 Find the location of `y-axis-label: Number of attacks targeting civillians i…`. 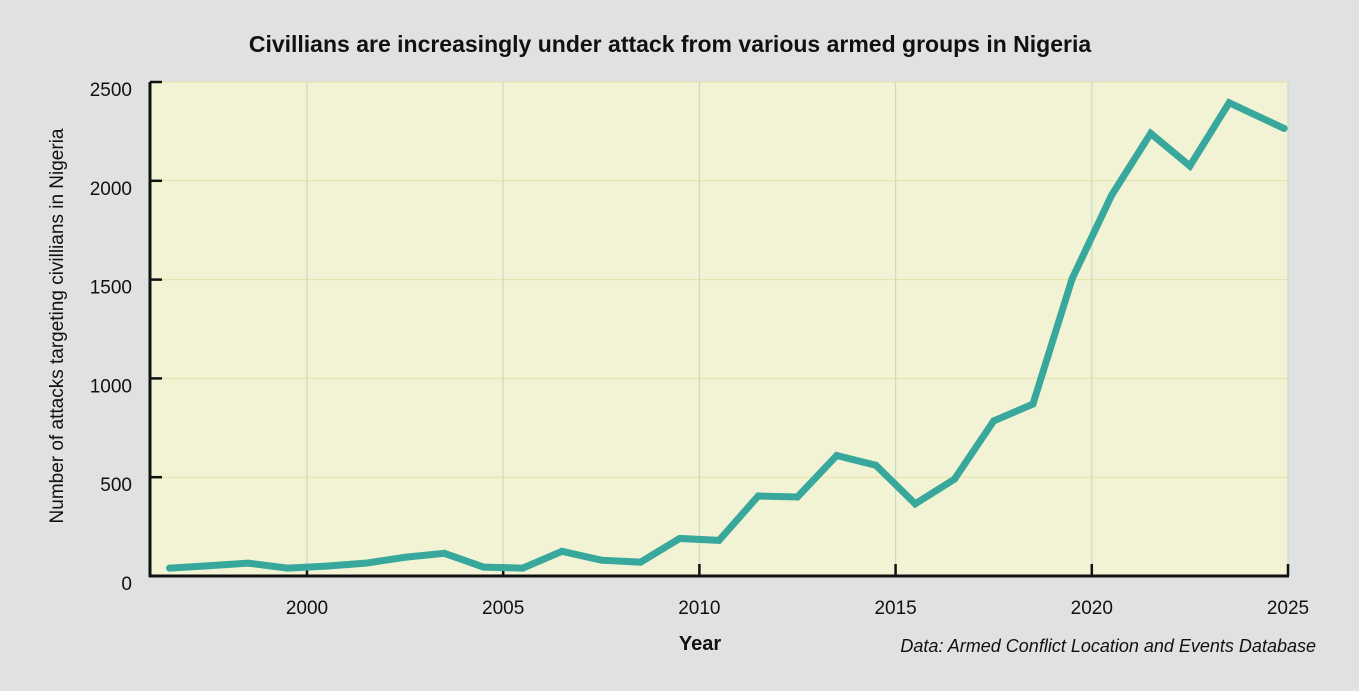

y-axis-label: Number of attacks targeting civillians i… is located at coordinates (57, 325).